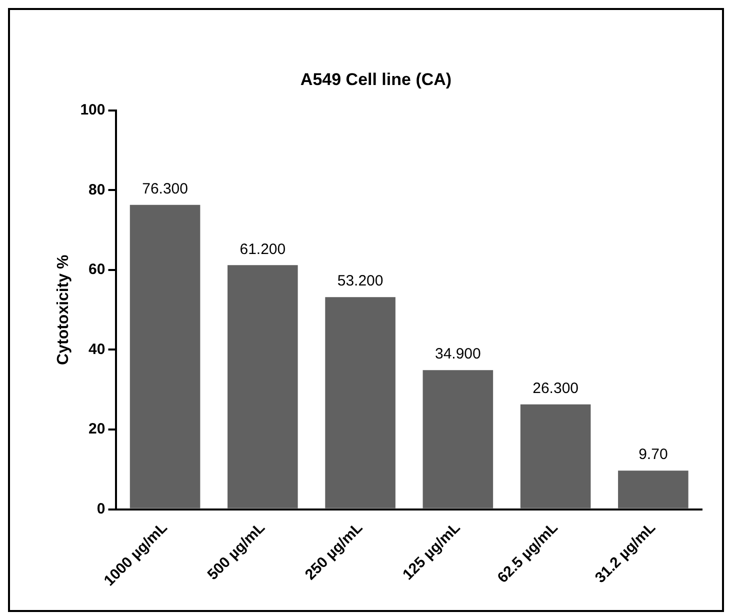 The height and width of the screenshot is (615, 730). What do you see at coordinates (101, 509) in the screenshot?
I see `y-tick-label: 0` at bounding box center [101, 509].